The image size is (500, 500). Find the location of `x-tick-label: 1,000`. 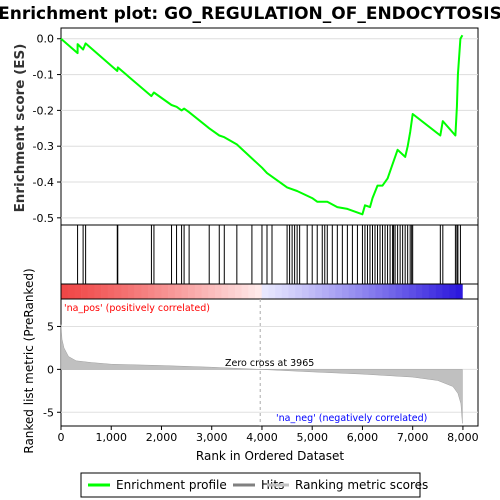

x-tick-label: 1,000 is located at coordinates (111, 437).